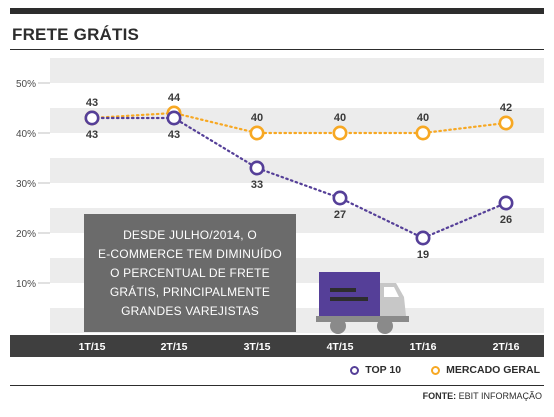  I want to click on data-label-top10: 26, so click(506, 220).